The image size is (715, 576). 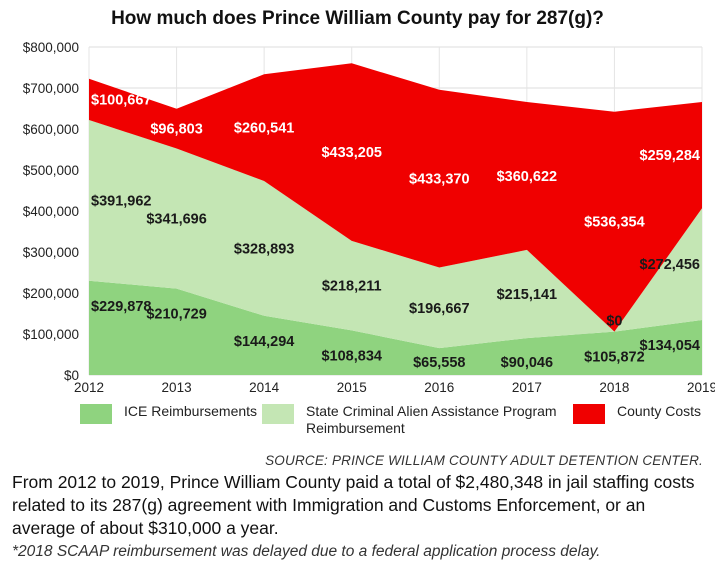 I want to click on data-label-ice: $144,294, so click(x=264, y=342).